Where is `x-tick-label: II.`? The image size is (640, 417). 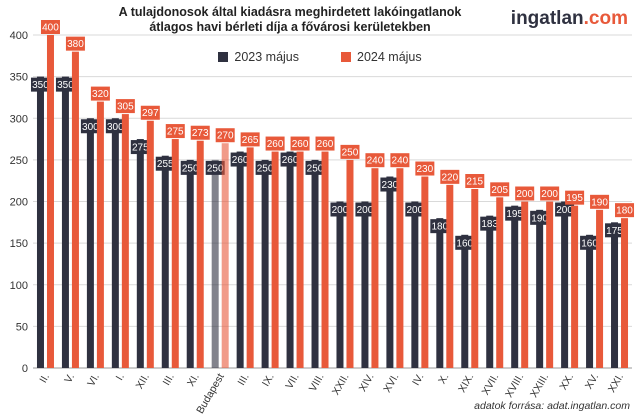
x-tick-label: II. is located at coordinates (44, 379).